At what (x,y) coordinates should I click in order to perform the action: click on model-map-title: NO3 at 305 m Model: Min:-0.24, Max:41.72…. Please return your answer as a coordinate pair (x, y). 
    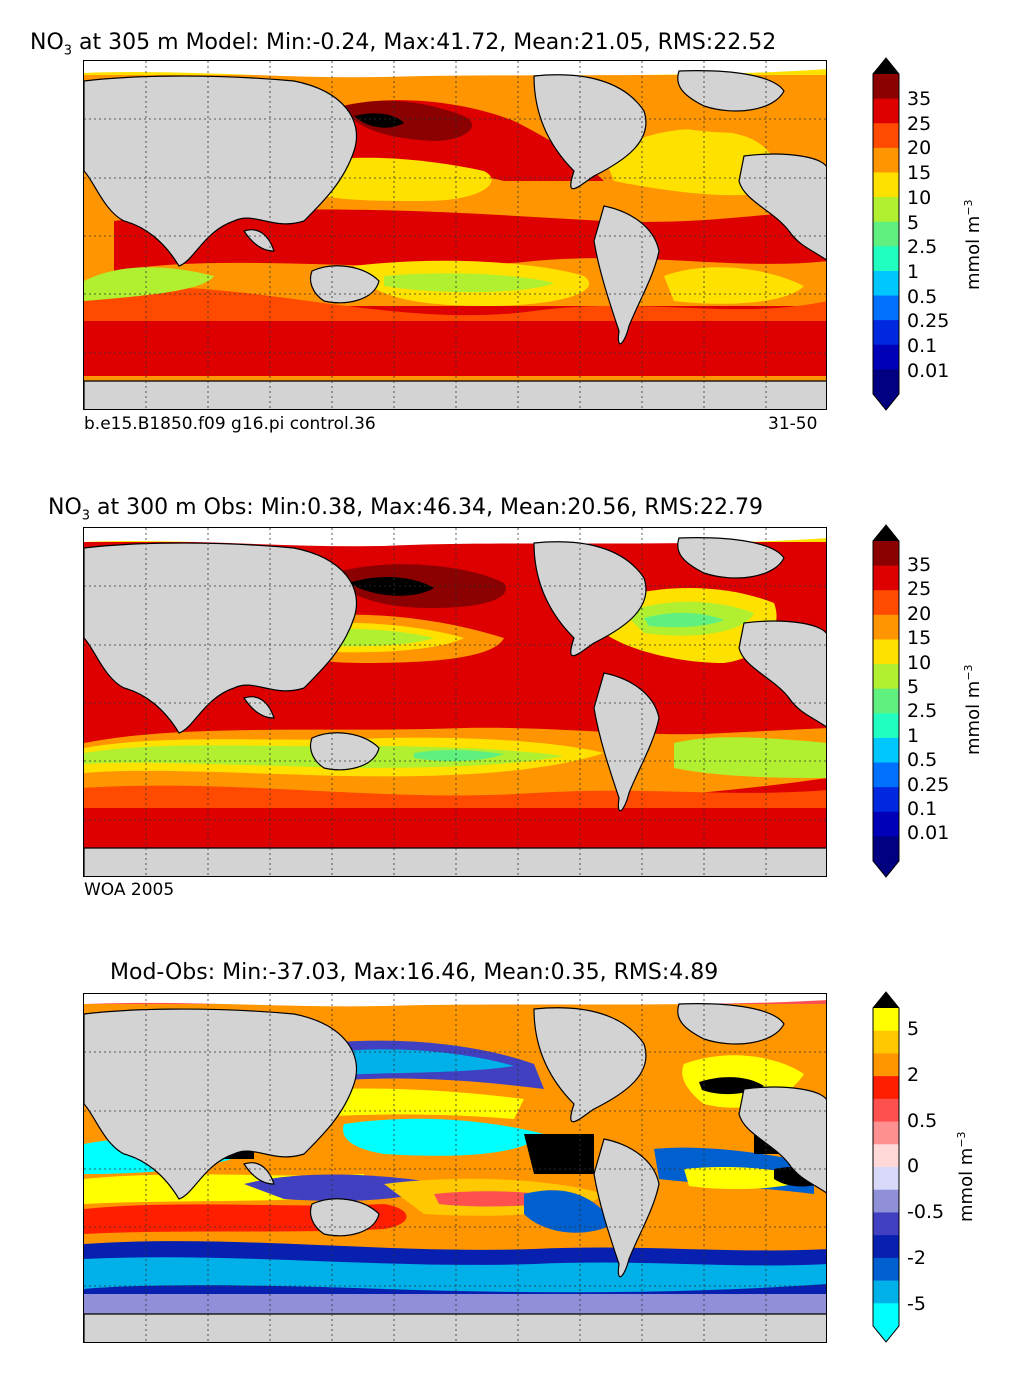
    Looking at the image, I should click on (403, 44).